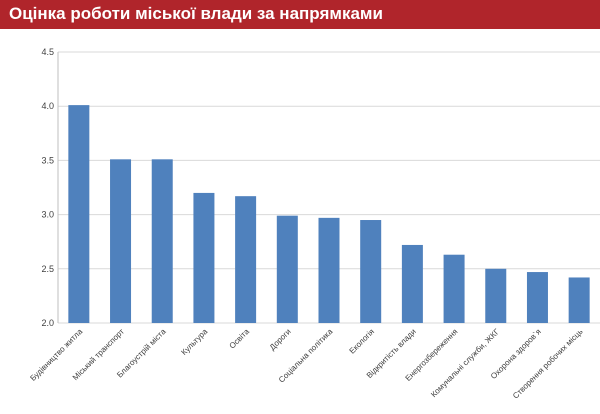 The image size is (600, 414). I want to click on y-tick-label: 2.0, so click(47, 323).